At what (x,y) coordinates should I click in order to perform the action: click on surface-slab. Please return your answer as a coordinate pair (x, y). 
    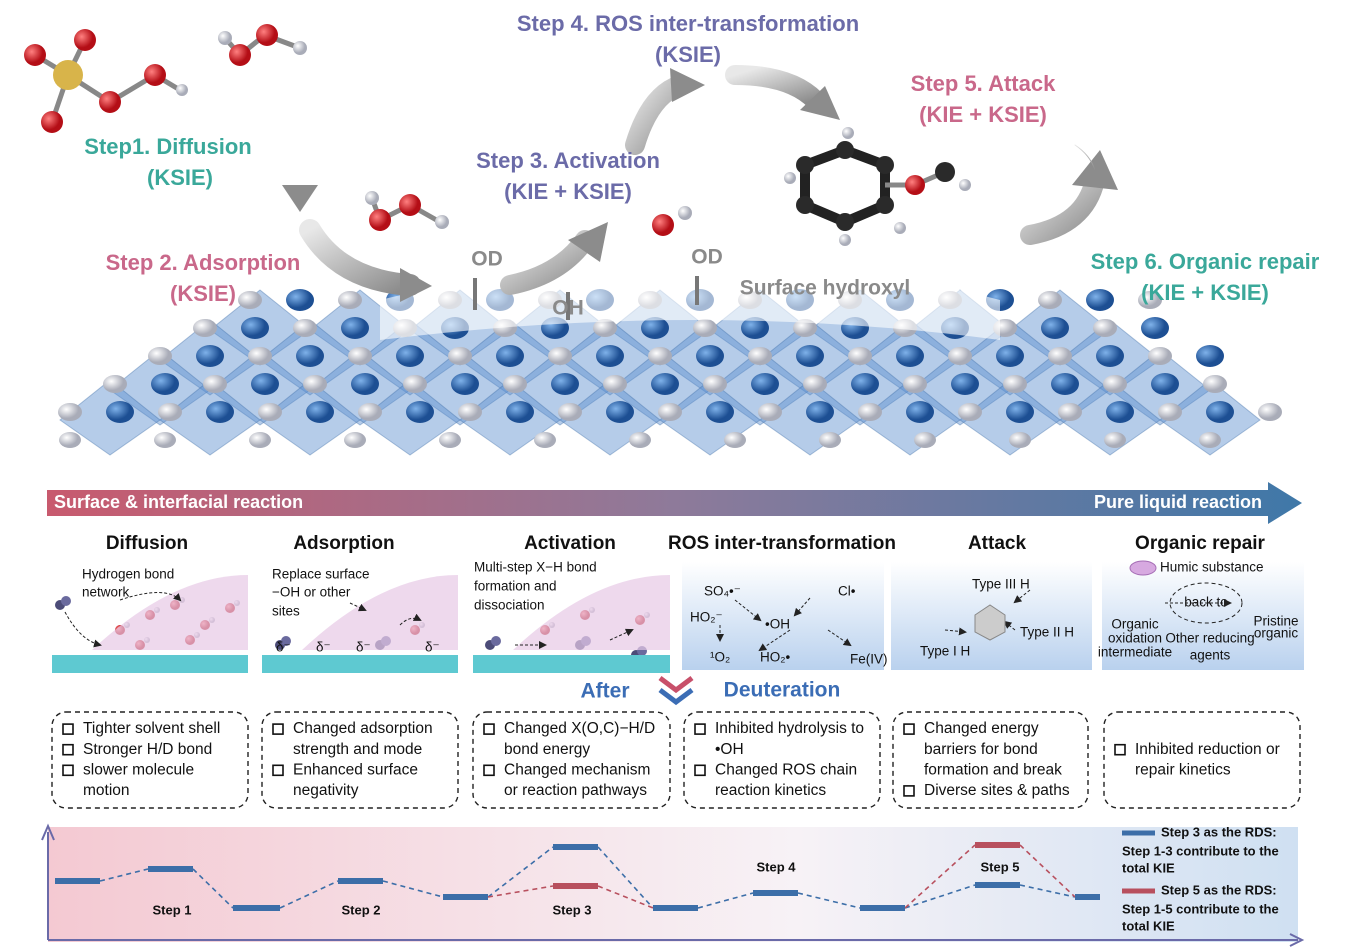
    Looking at the image, I should click on (360, 664).